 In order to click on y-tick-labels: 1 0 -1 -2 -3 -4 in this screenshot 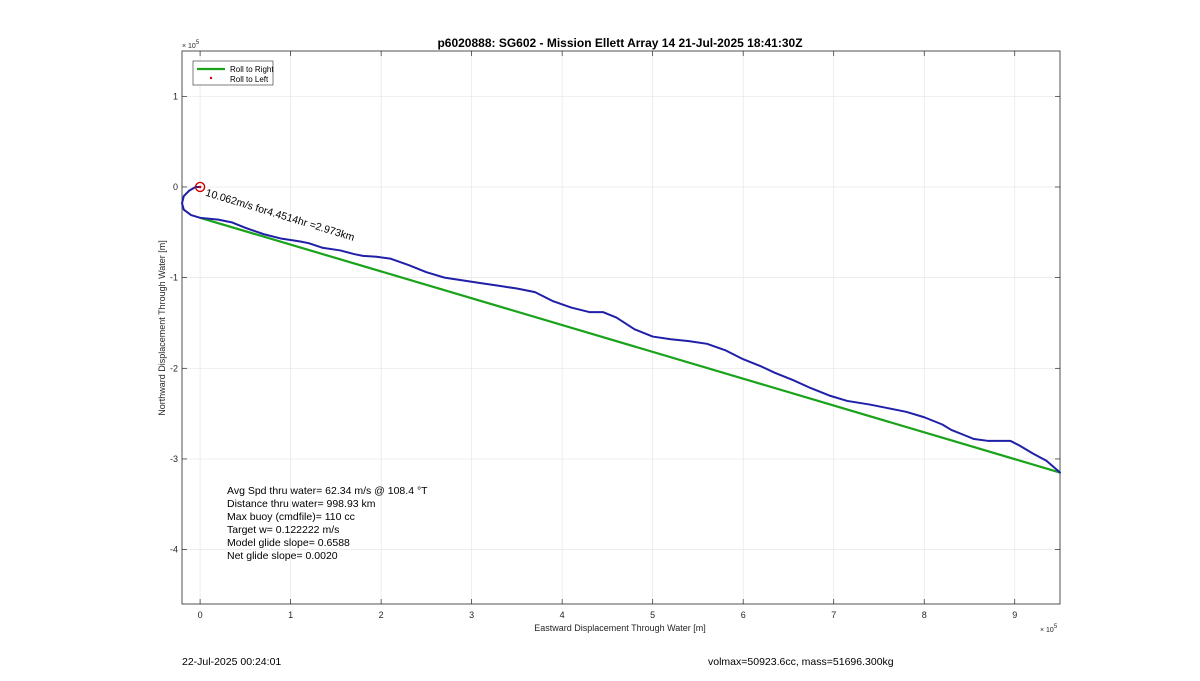, I will do `click(174, 322)`.